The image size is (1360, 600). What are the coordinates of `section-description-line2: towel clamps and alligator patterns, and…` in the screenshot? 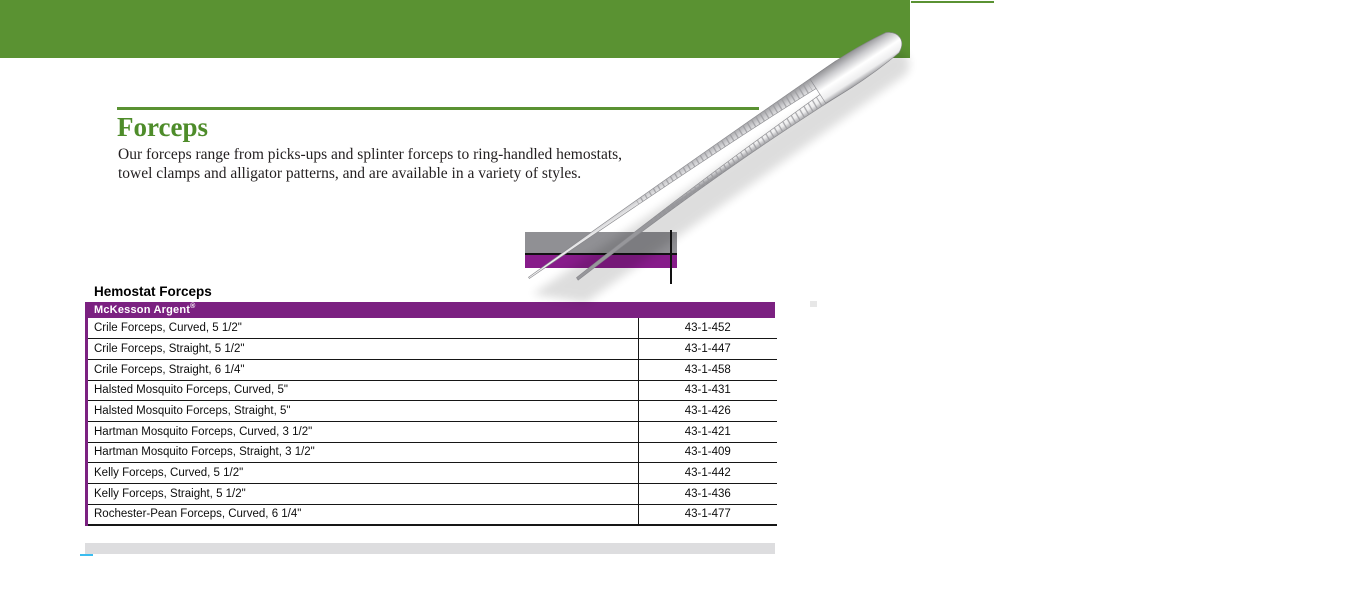 It's located at (350, 173).